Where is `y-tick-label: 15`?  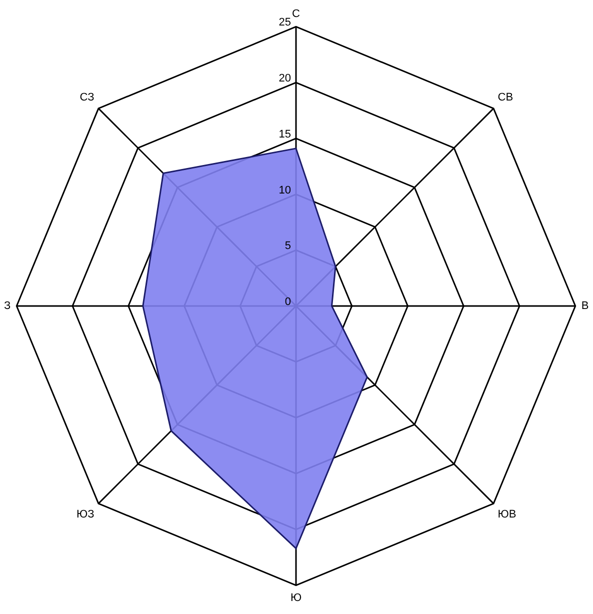 y-tick-label: 15 is located at coordinates (284, 134).